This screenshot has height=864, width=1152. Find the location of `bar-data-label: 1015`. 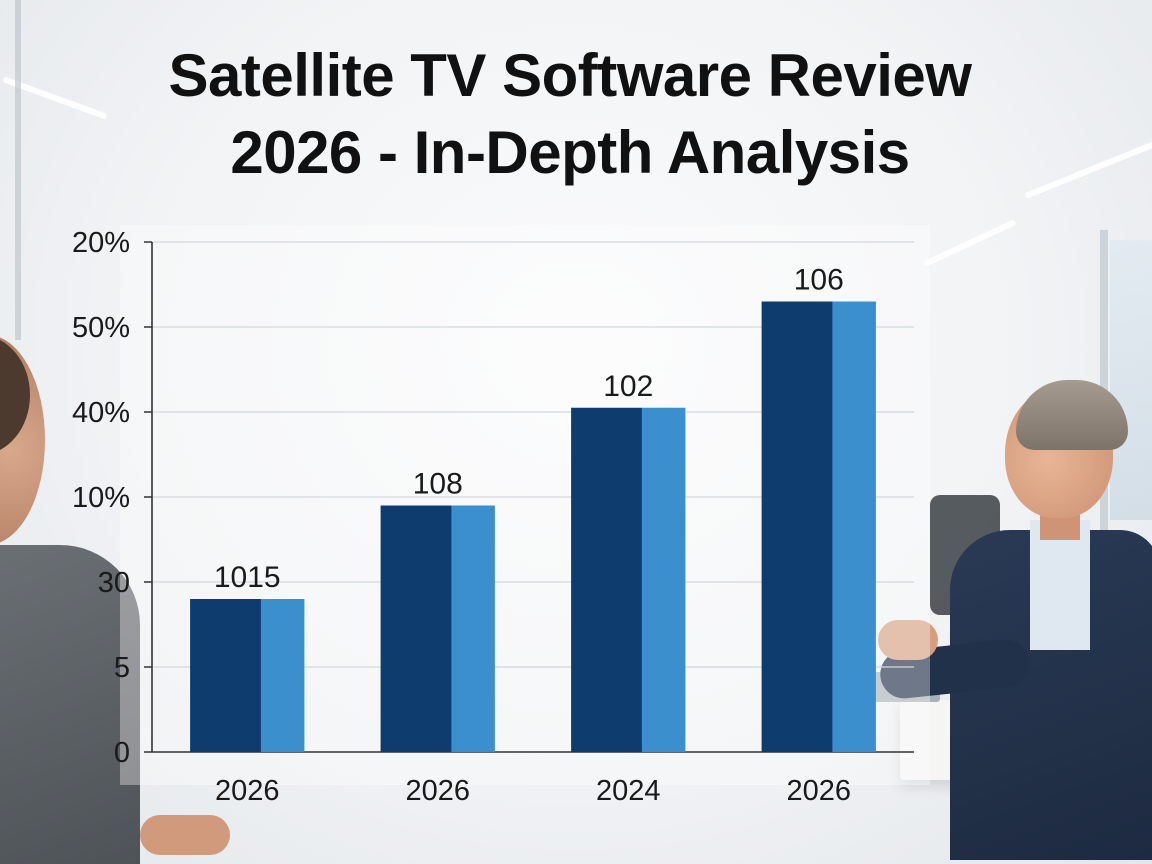

bar-data-label: 1015 is located at coordinates (247, 577).